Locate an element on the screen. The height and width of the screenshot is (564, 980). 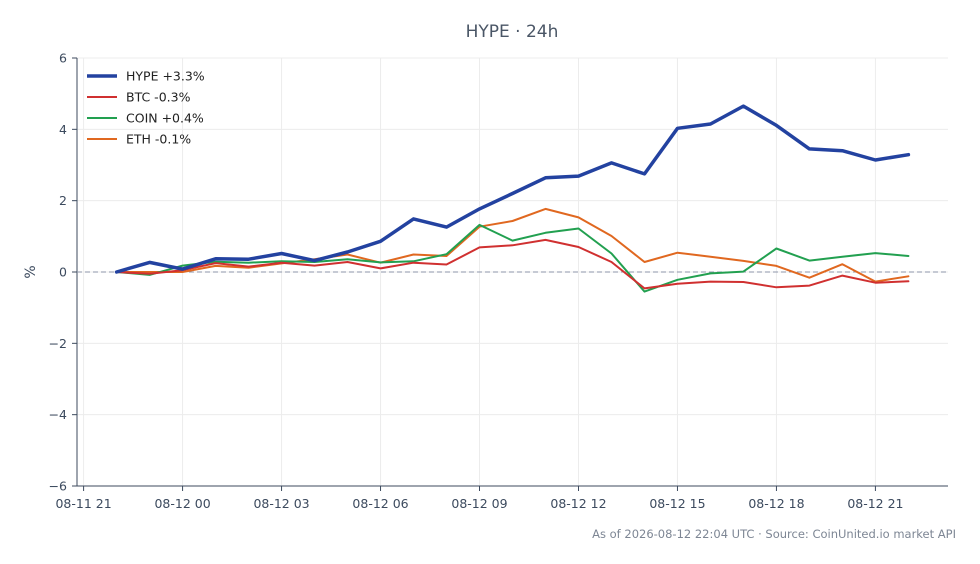
x-tick-label: 08-12 06 is located at coordinates (380, 503).